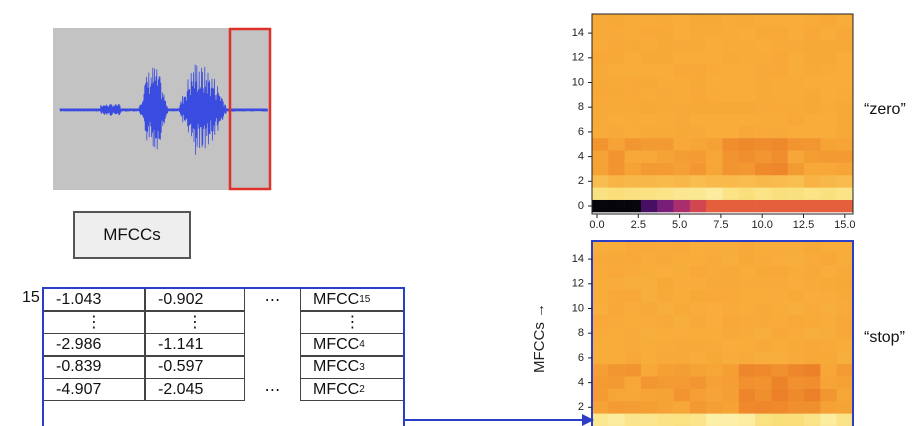  What do you see at coordinates (195, 345) in the screenshot?
I see `table-cell: -1.141` at bounding box center [195, 345].